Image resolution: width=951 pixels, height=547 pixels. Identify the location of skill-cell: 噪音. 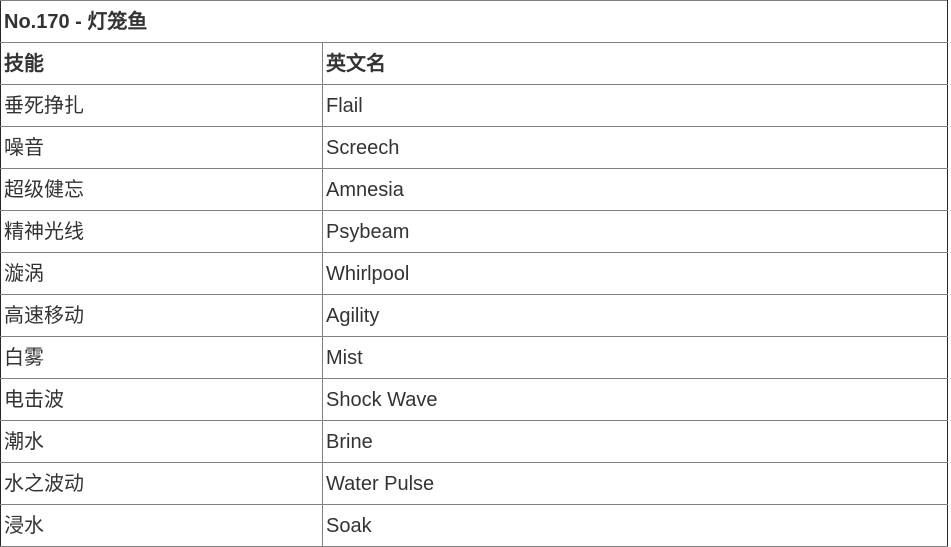
(161, 147).